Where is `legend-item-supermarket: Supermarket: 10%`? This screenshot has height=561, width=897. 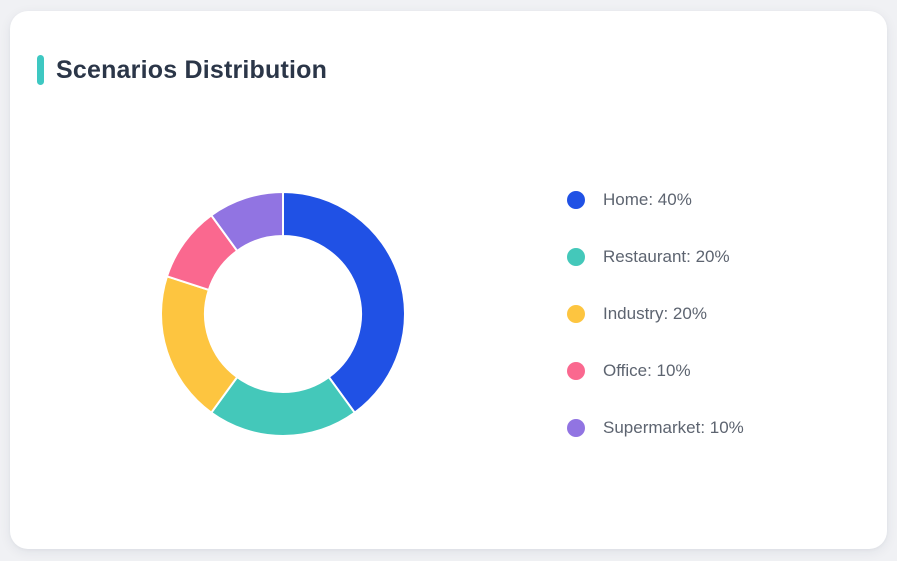
legend-item-supermarket: Supermarket: 10% is located at coordinates (655, 428).